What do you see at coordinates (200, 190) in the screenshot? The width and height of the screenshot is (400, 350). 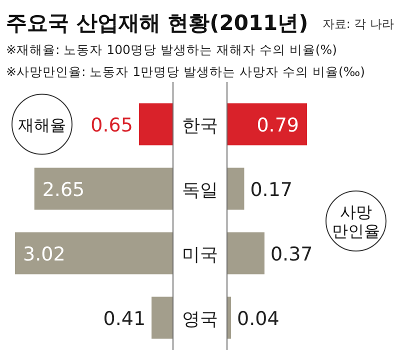 I see `y-tick-label: 독일` at bounding box center [200, 190].